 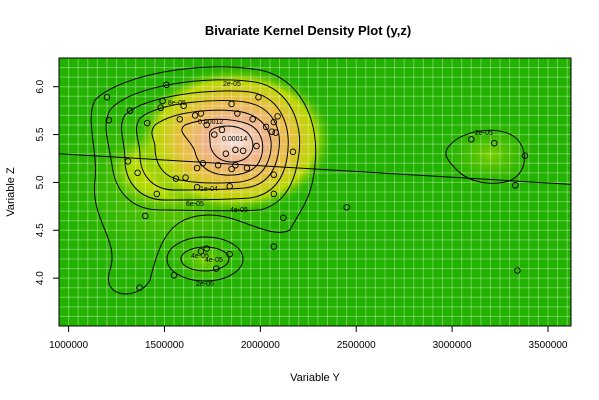 What do you see at coordinates (209, 189) in the screenshot?
I see `contour-label-1e-04: 1e-04` at bounding box center [209, 189].